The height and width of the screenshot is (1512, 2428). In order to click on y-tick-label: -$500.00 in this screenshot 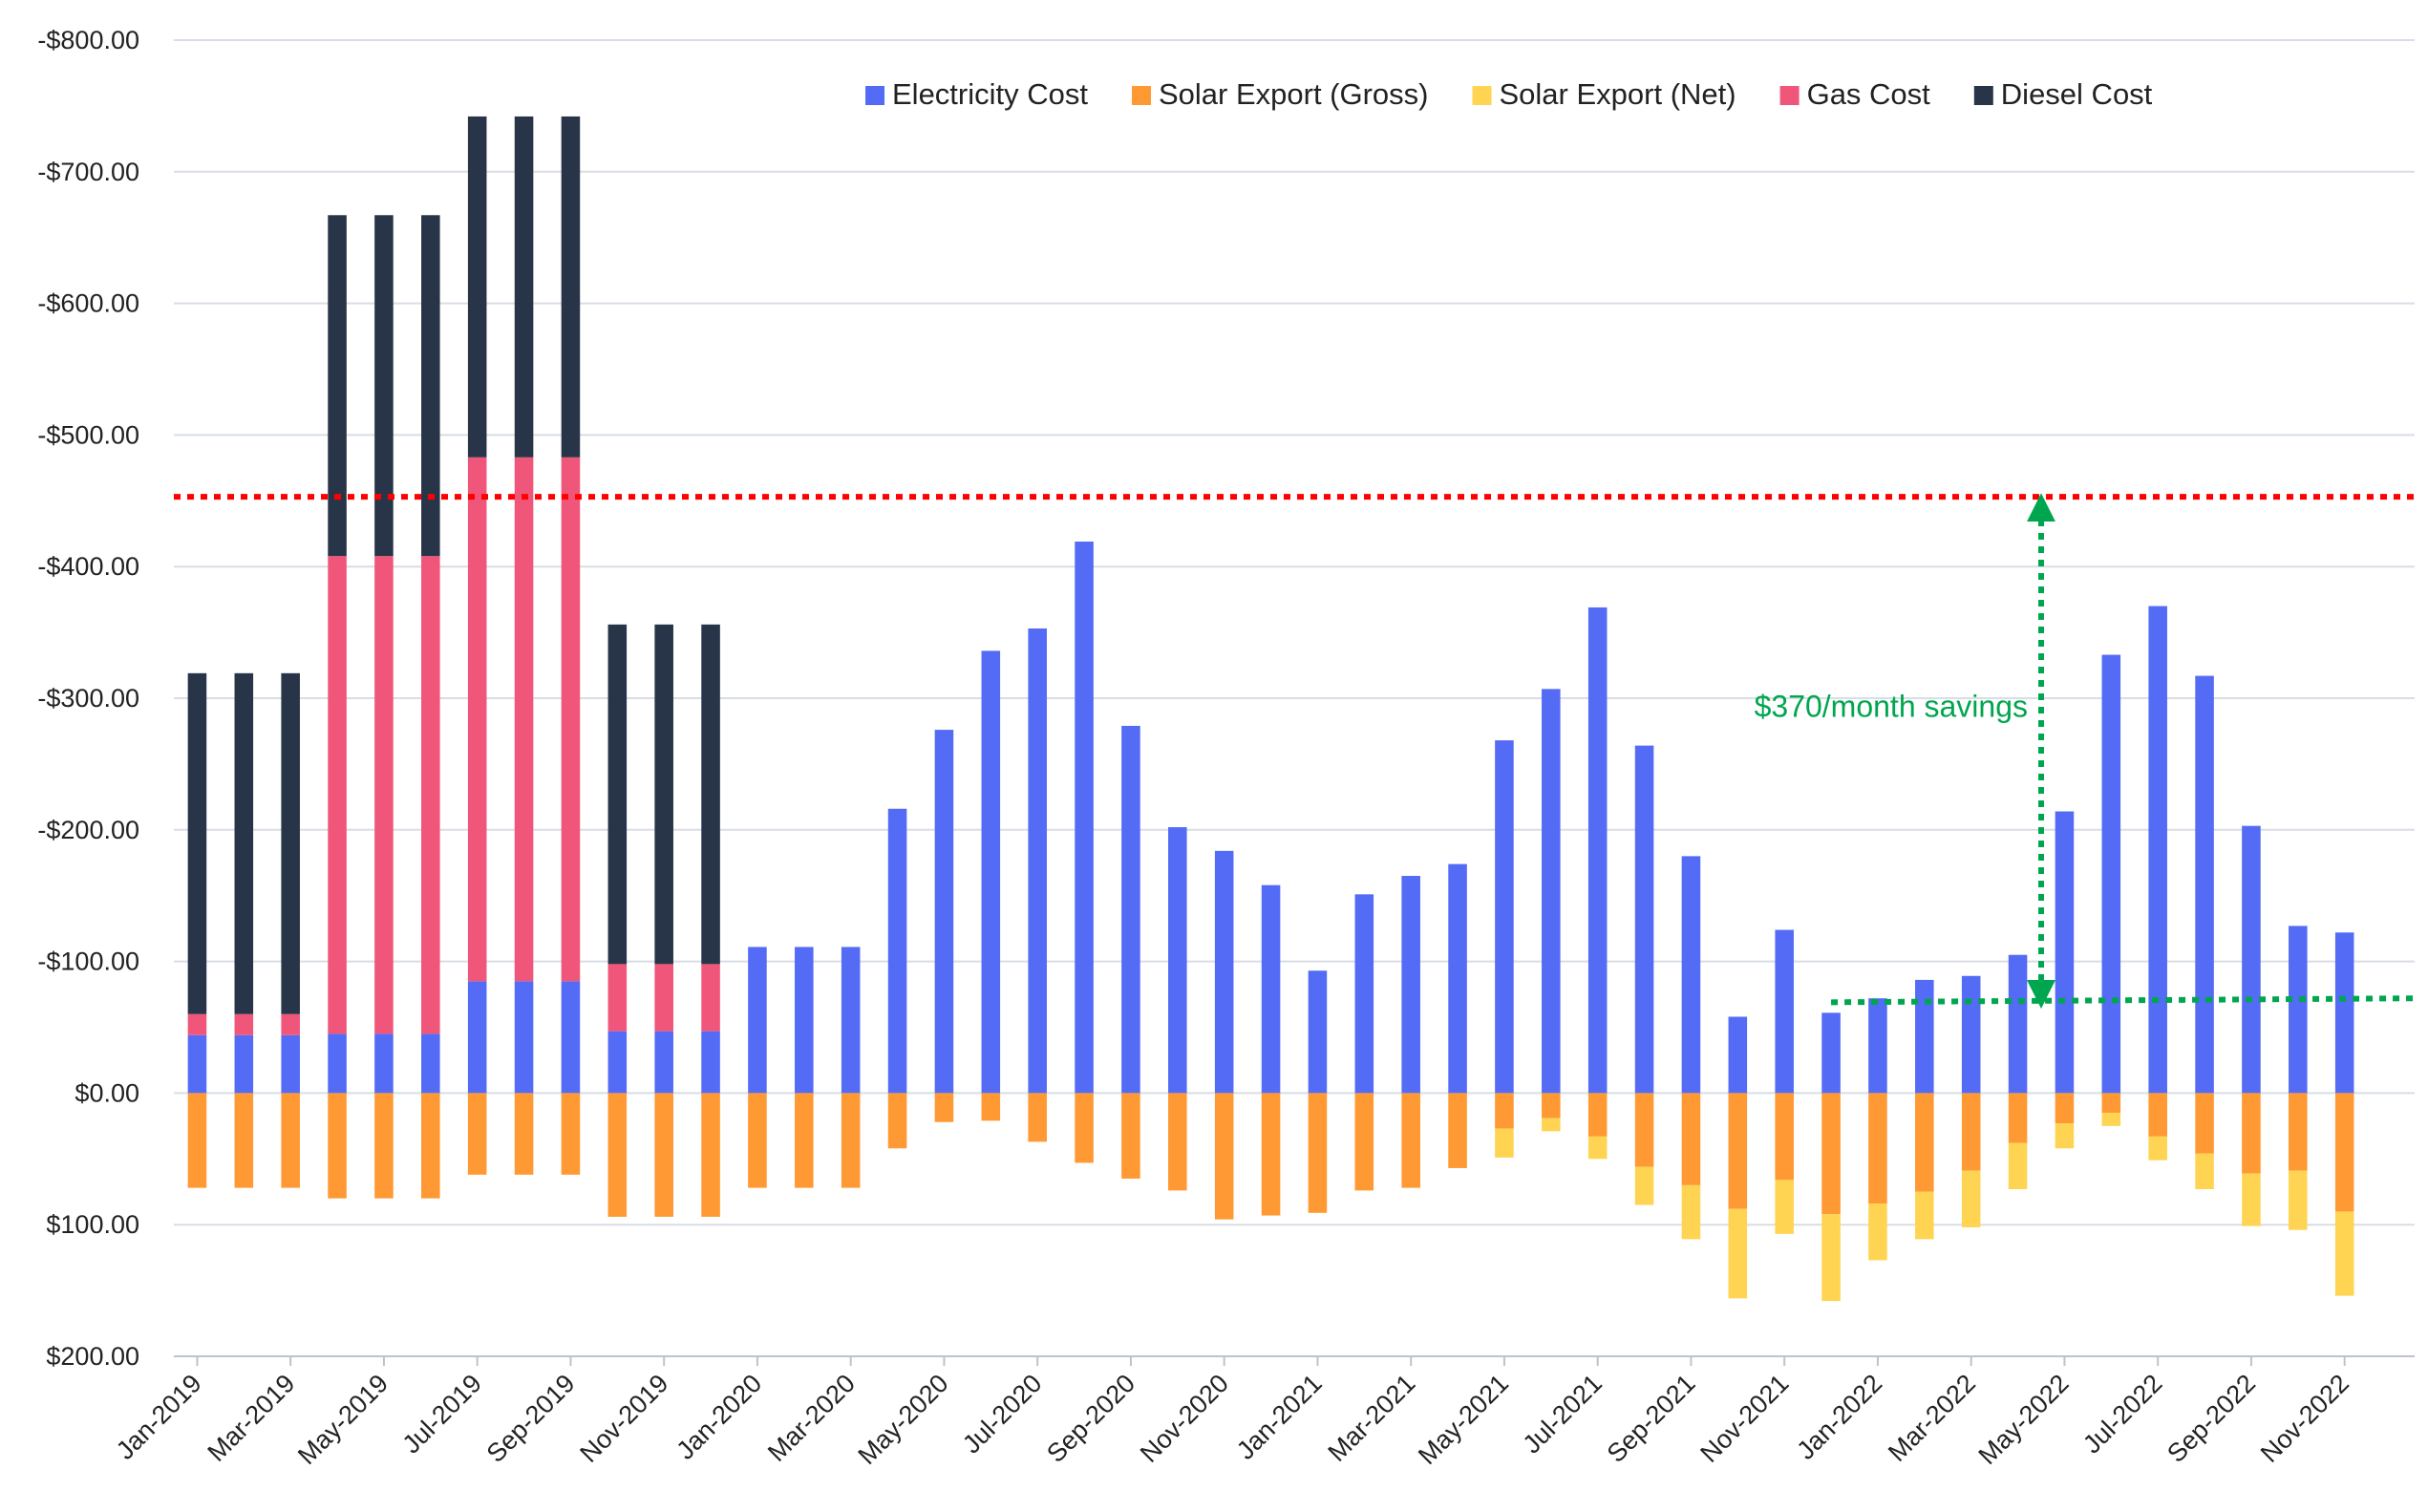, I will do `click(88, 434)`.